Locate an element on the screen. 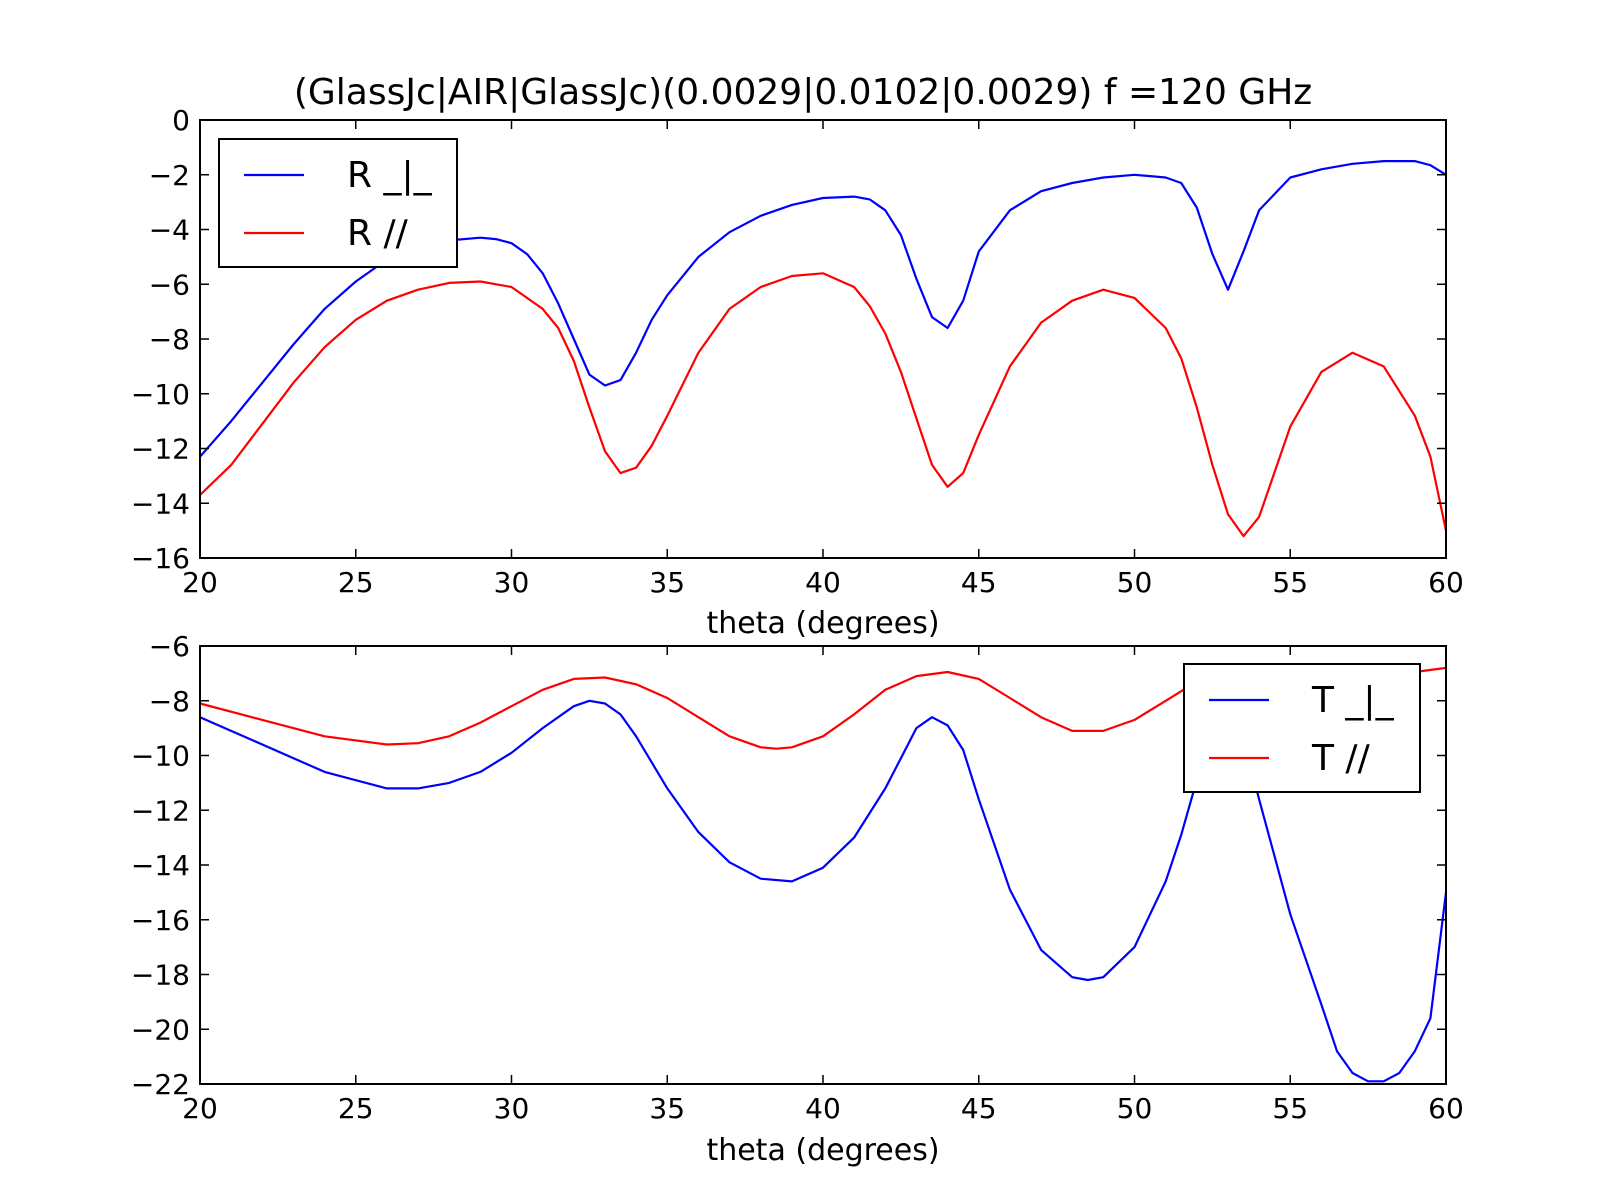 The width and height of the screenshot is (1600, 1200). legend-label: T // is located at coordinates (1341, 758).